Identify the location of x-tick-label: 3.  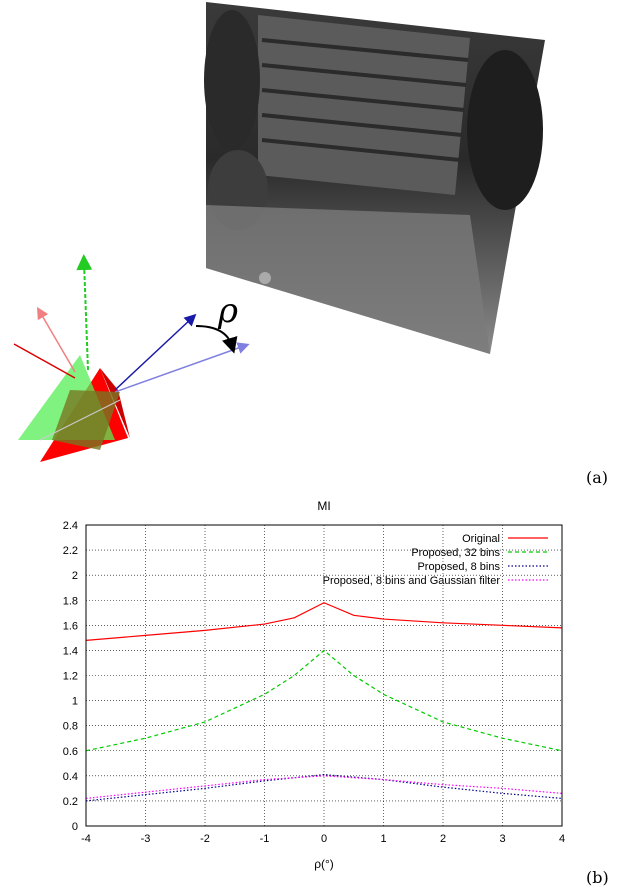
(502, 839).